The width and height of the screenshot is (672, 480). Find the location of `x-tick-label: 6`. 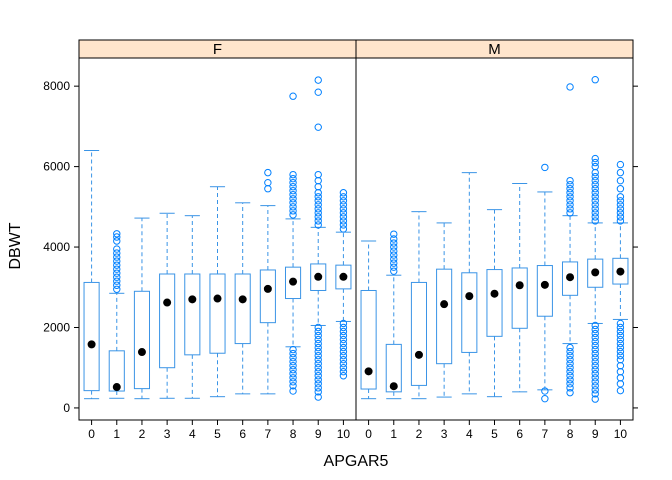

x-tick-label: 6 is located at coordinates (519, 434).